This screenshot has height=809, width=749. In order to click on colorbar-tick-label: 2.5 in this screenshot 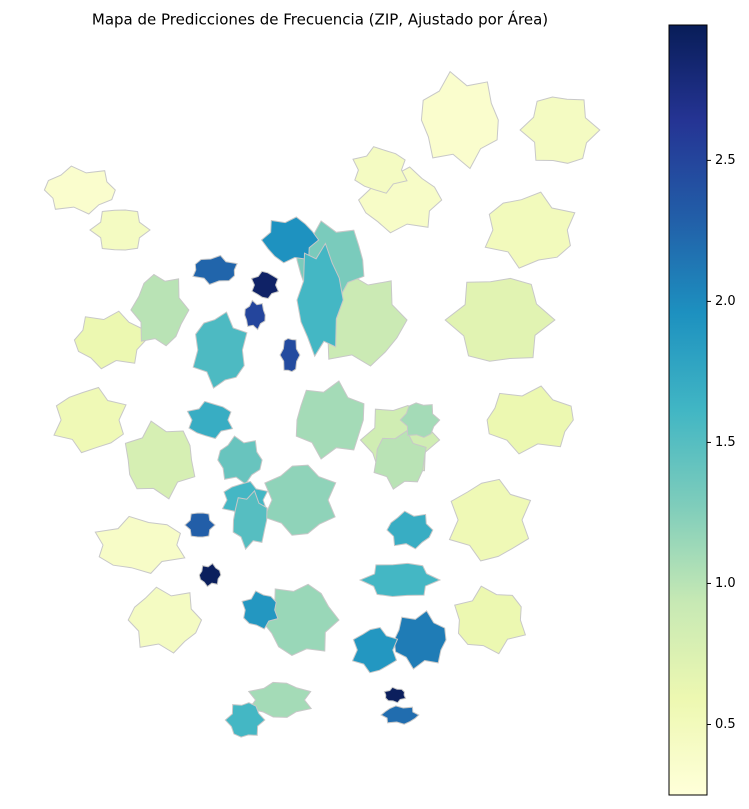, I will do `click(725, 160)`.